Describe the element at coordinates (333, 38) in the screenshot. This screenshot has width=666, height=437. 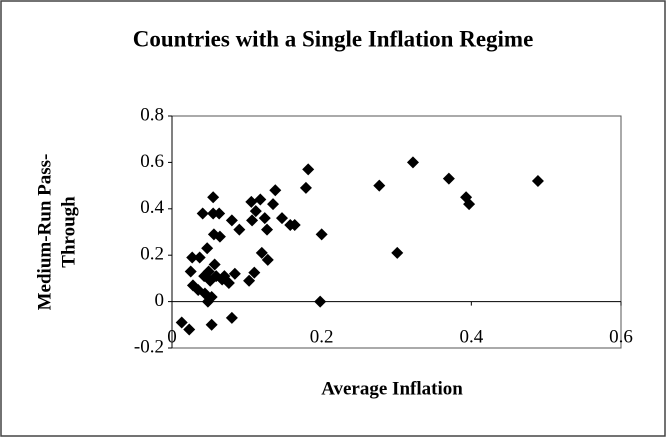
I see `chart-title: Countries with a Single Inflation Regime` at that location.